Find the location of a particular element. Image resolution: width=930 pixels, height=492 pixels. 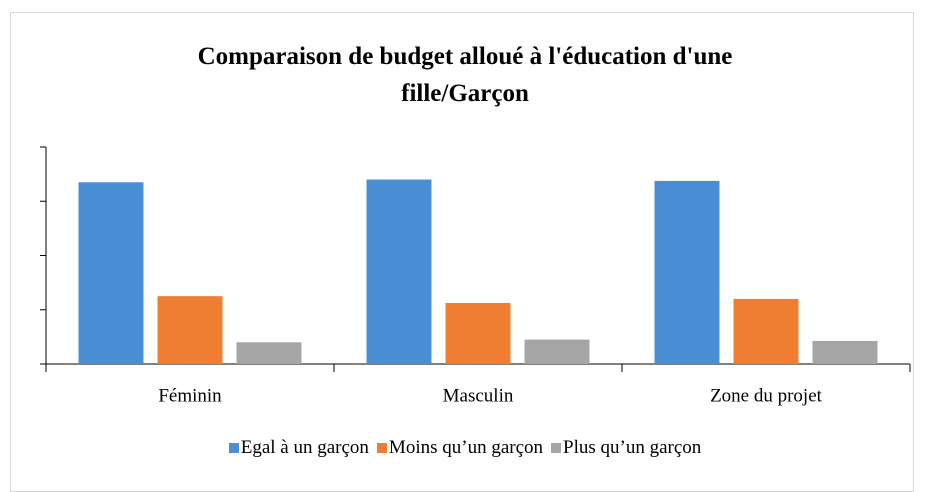

x-tick-label: Masculin is located at coordinates (478, 395).